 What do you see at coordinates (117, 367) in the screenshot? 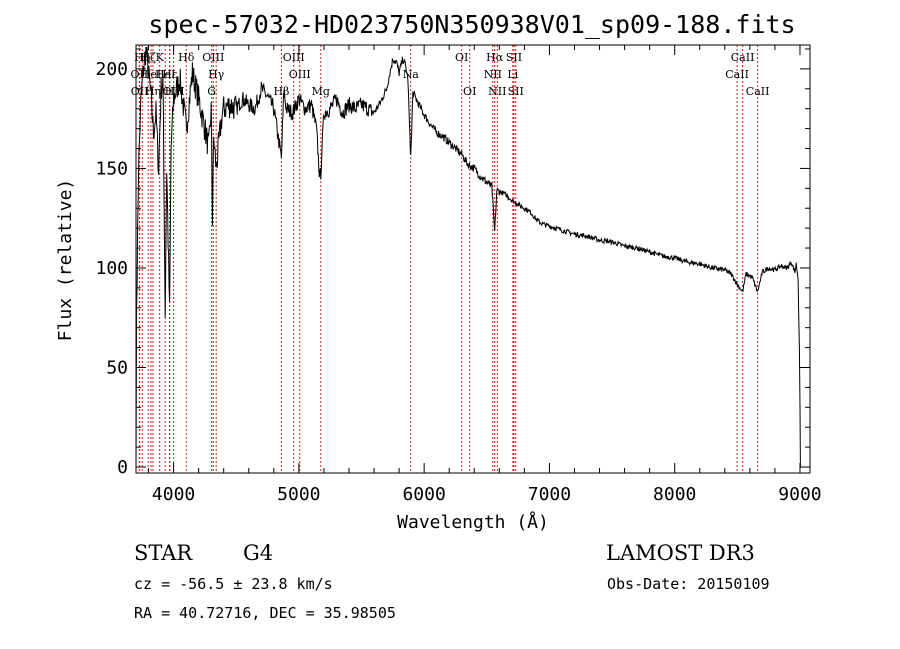
I see `y-tick-label: 50` at bounding box center [117, 367].